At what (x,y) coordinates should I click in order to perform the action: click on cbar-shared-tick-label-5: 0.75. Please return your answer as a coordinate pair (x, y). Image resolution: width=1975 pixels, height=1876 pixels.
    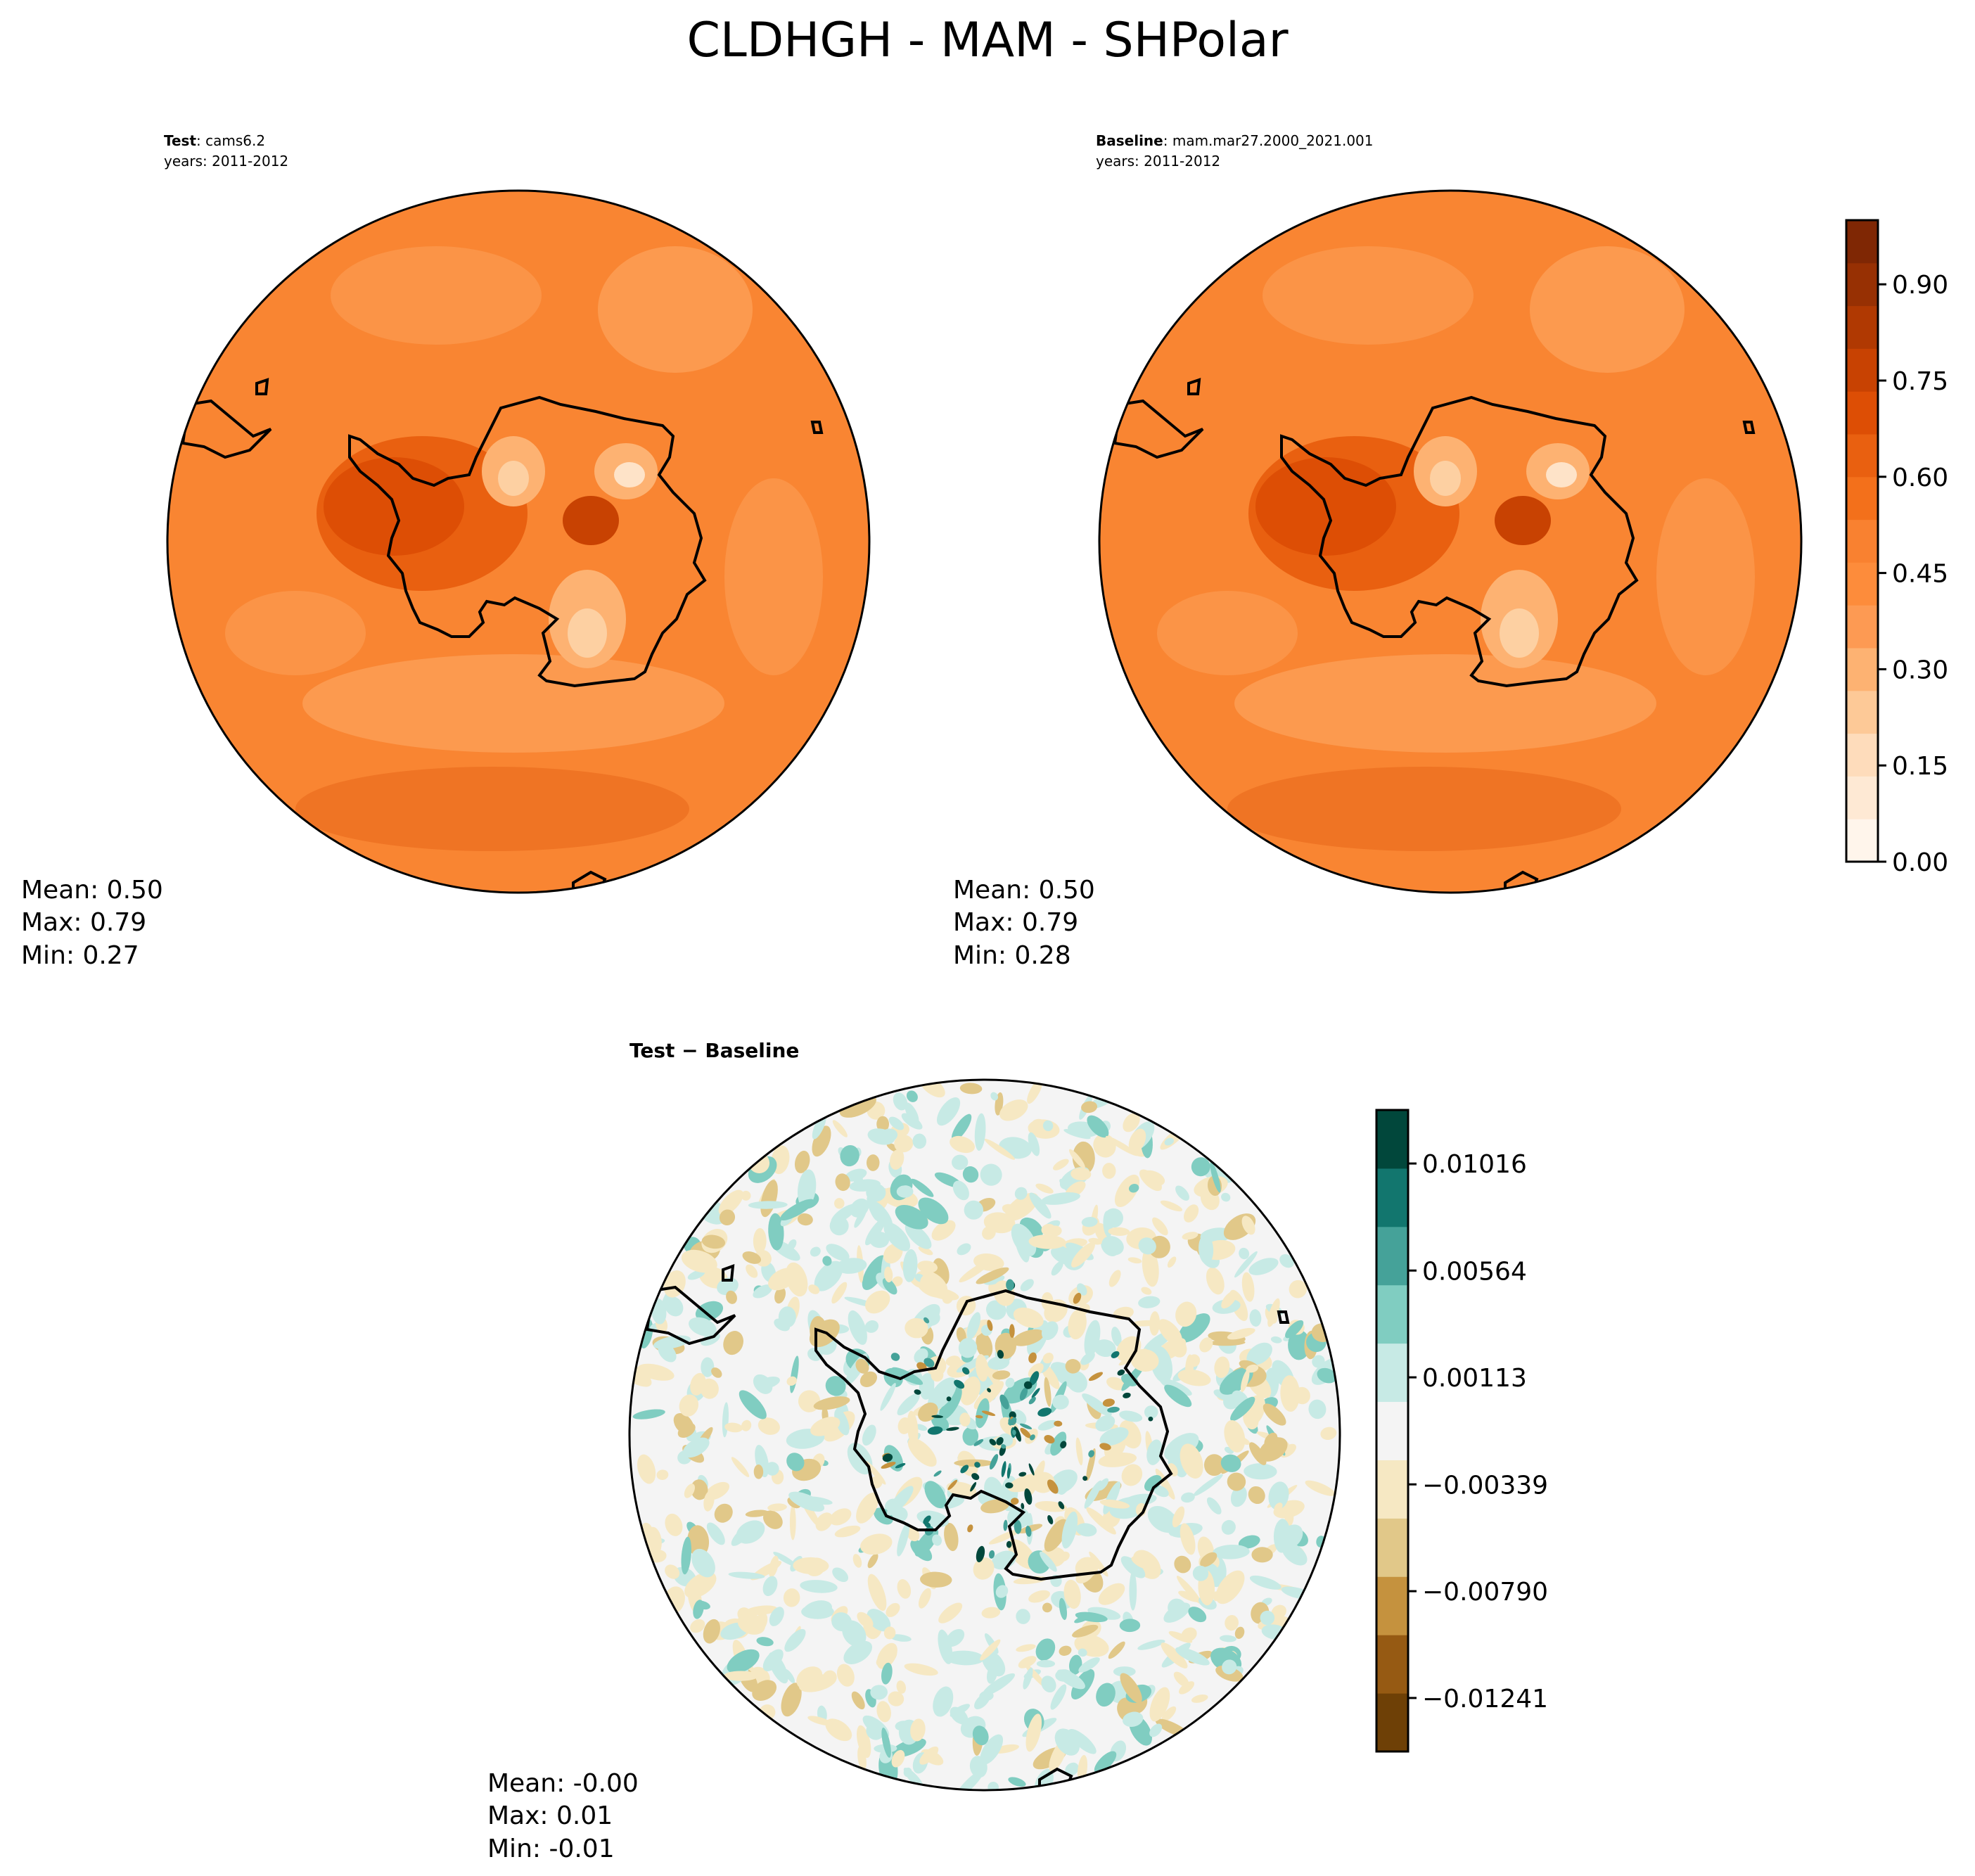
    Looking at the image, I should click on (1920, 381).